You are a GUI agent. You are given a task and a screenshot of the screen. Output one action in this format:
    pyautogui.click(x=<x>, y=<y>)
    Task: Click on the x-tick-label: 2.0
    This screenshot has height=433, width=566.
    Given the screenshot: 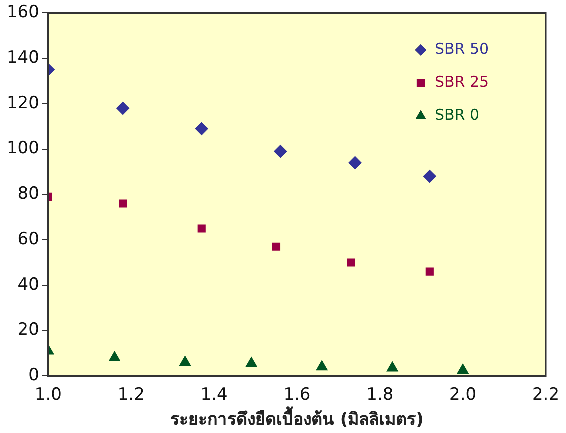 What is the action you would take?
    pyautogui.click(x=463, y=394)
    